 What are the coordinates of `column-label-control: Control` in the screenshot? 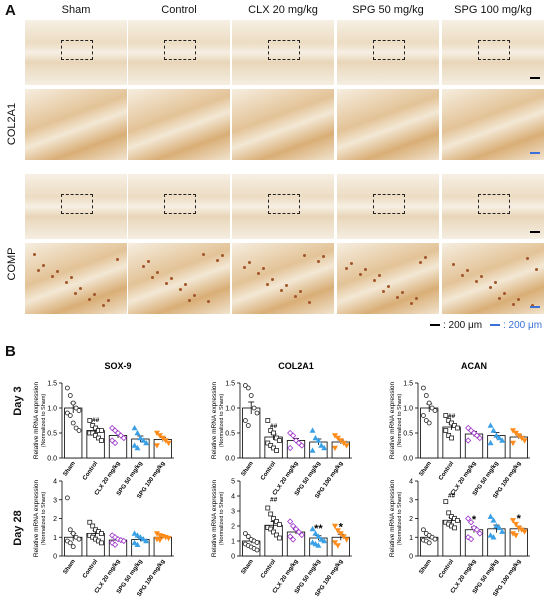 It's located at (179, 10).